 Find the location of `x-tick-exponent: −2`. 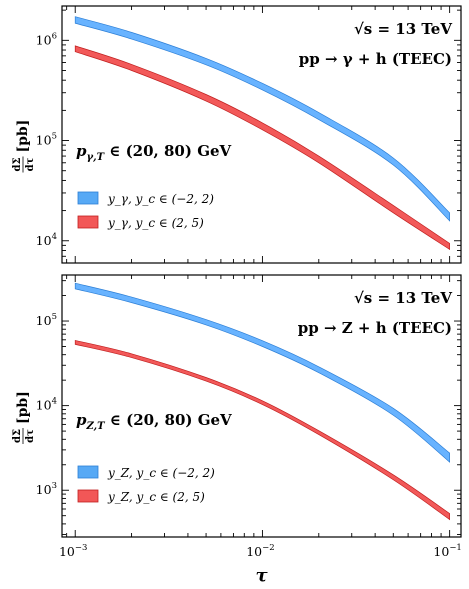

x-tick-exponent: −2 is located at coordinates (268, 548).